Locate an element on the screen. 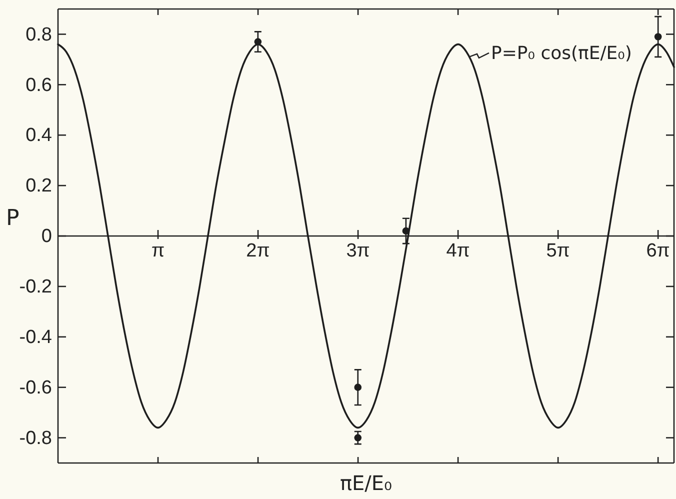 This screenshot has width=676, height=499. y-tick-label: -0.6 is located at coordinates (35, 387).